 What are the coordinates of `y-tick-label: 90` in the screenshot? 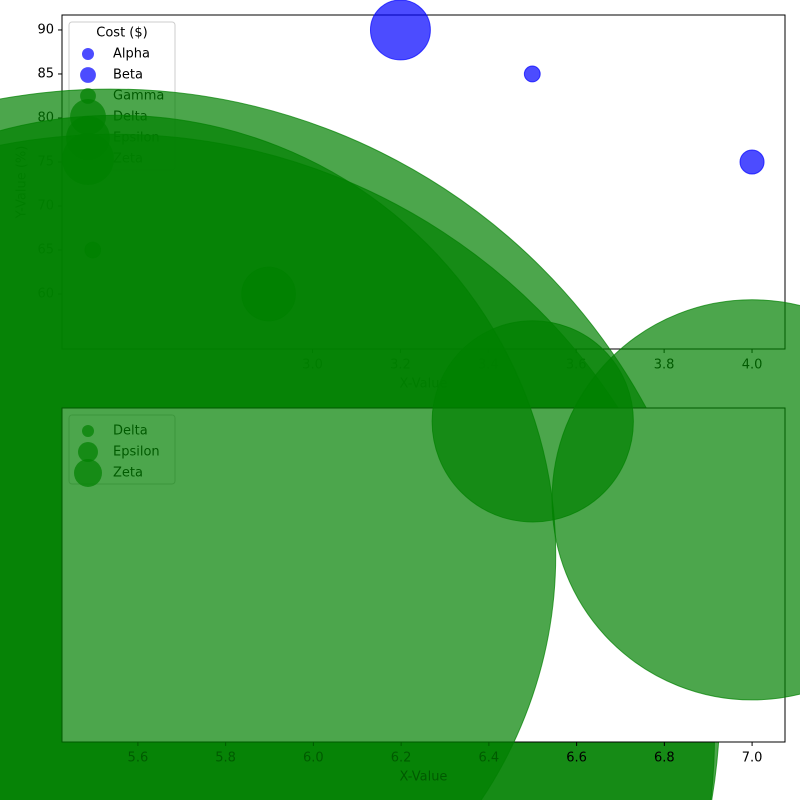 It's located at (45, 29).